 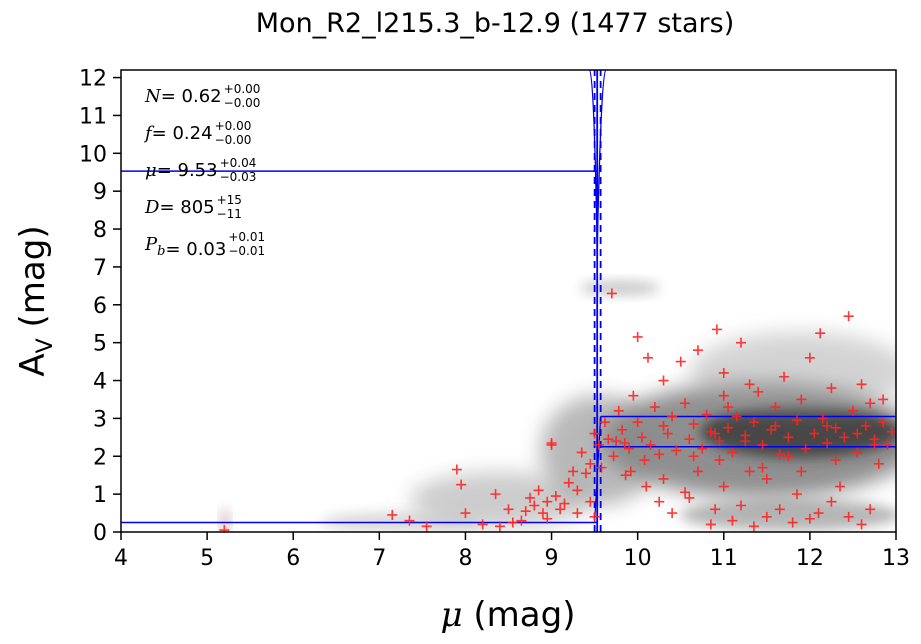 What do you see at coordinates (512, 551) in the screenshot?
I see `x-axis: 4 5 6 7 8 9 10 11 12 13` at bounding box center [512, 551].